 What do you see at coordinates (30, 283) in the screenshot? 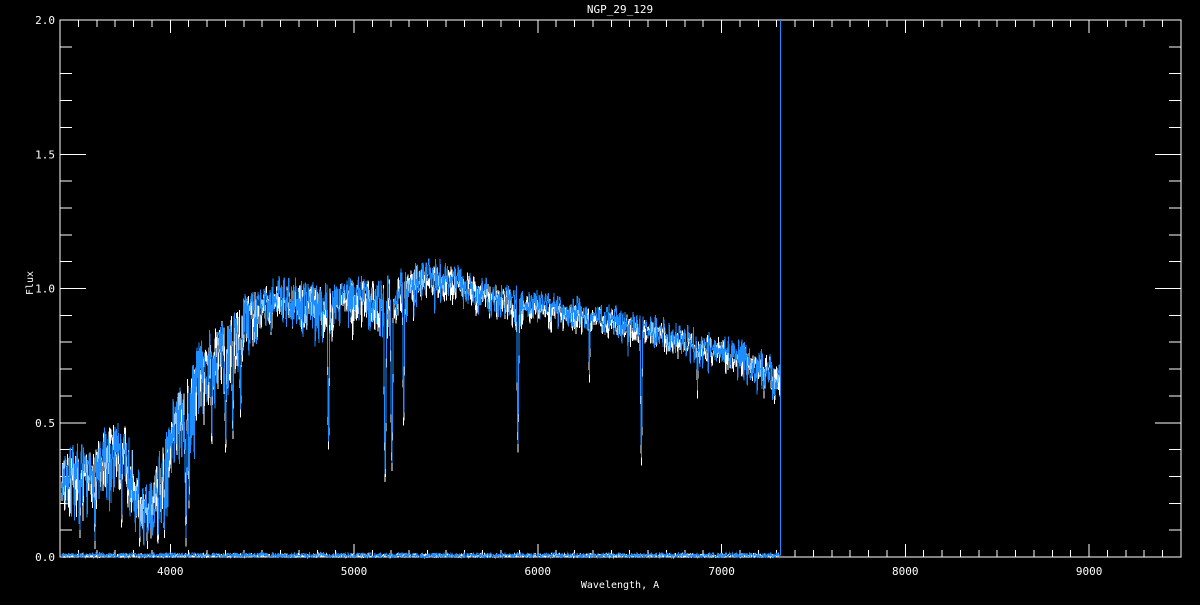
I see `y-axis-label: Flux` at bounding box center [30, 283].